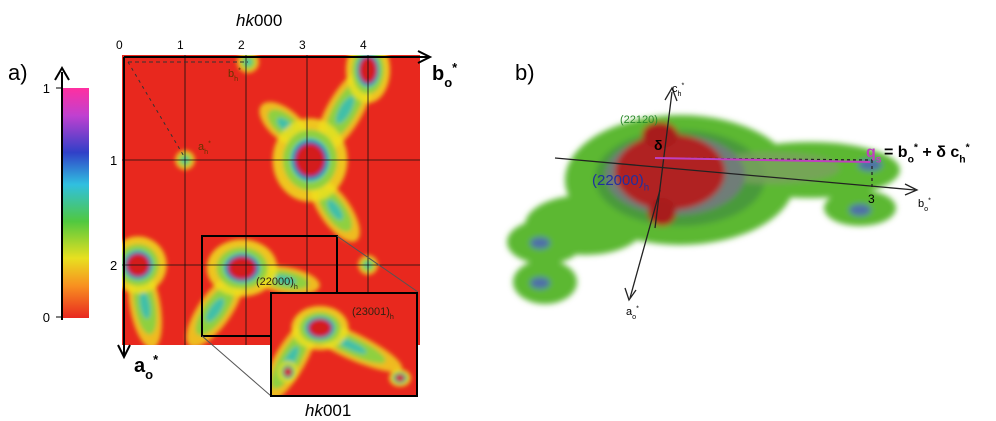  I want to click on axis-c, so click(663, 160).